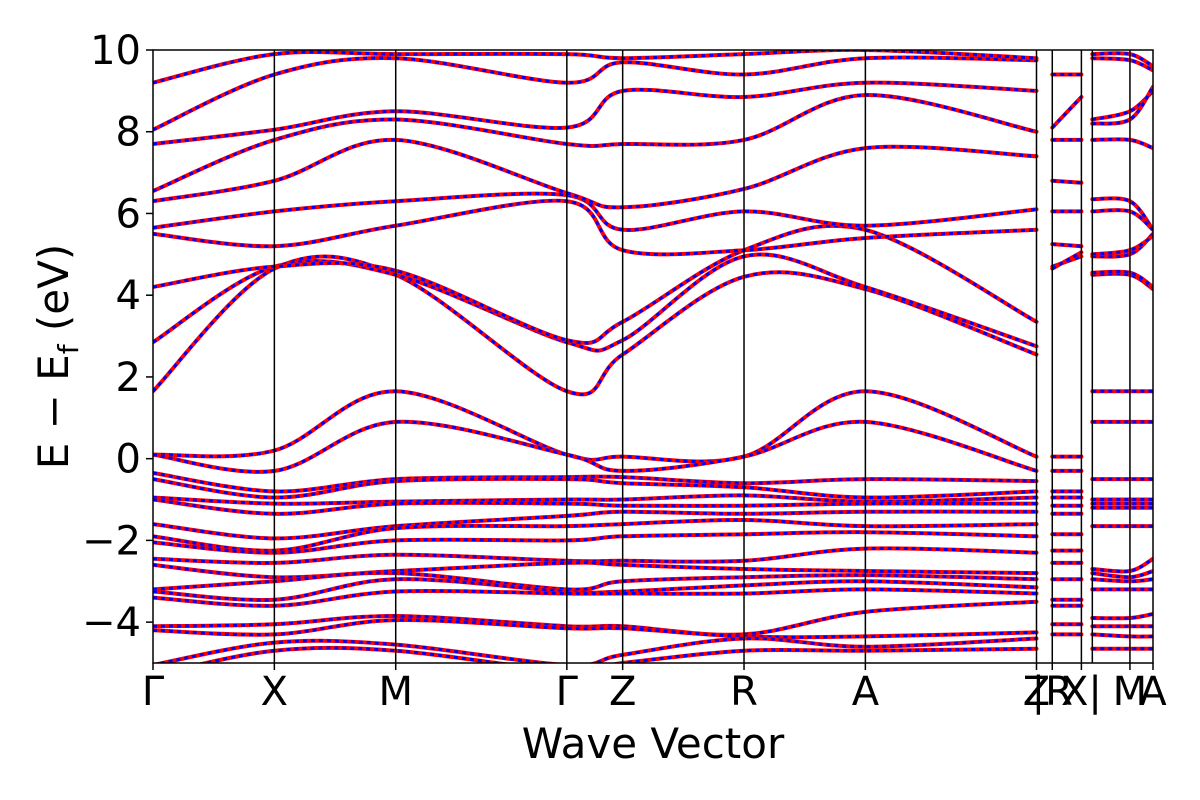  I want to click on y-axis-title-unit: (eV), so click(53, 294).